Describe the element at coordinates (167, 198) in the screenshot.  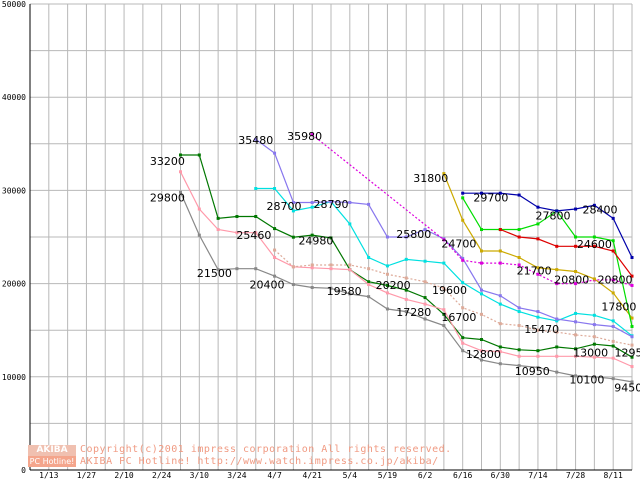
I see `data-label: 29800` at that location.